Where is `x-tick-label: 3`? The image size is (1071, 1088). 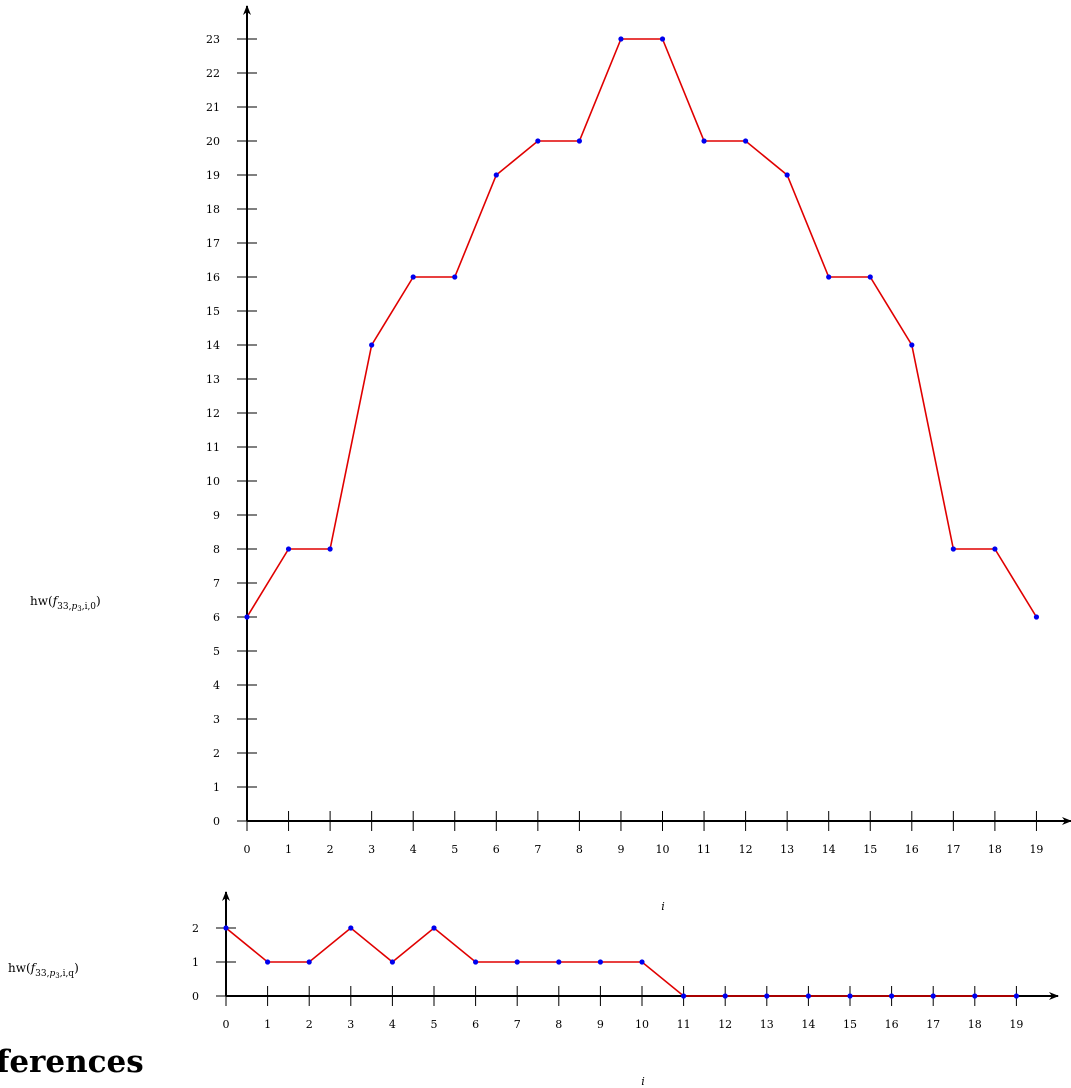 x-tick-label: 3 is located at coordinates (371, 849).